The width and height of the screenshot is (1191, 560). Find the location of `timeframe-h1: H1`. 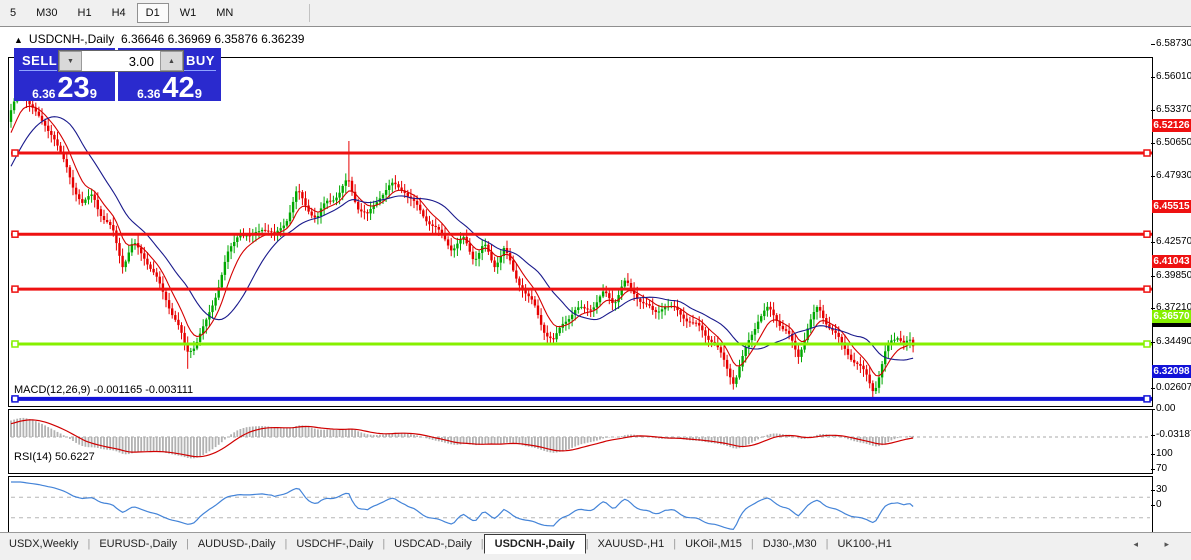

timeframe-h1: H1 is located at coordinates (84, 13).